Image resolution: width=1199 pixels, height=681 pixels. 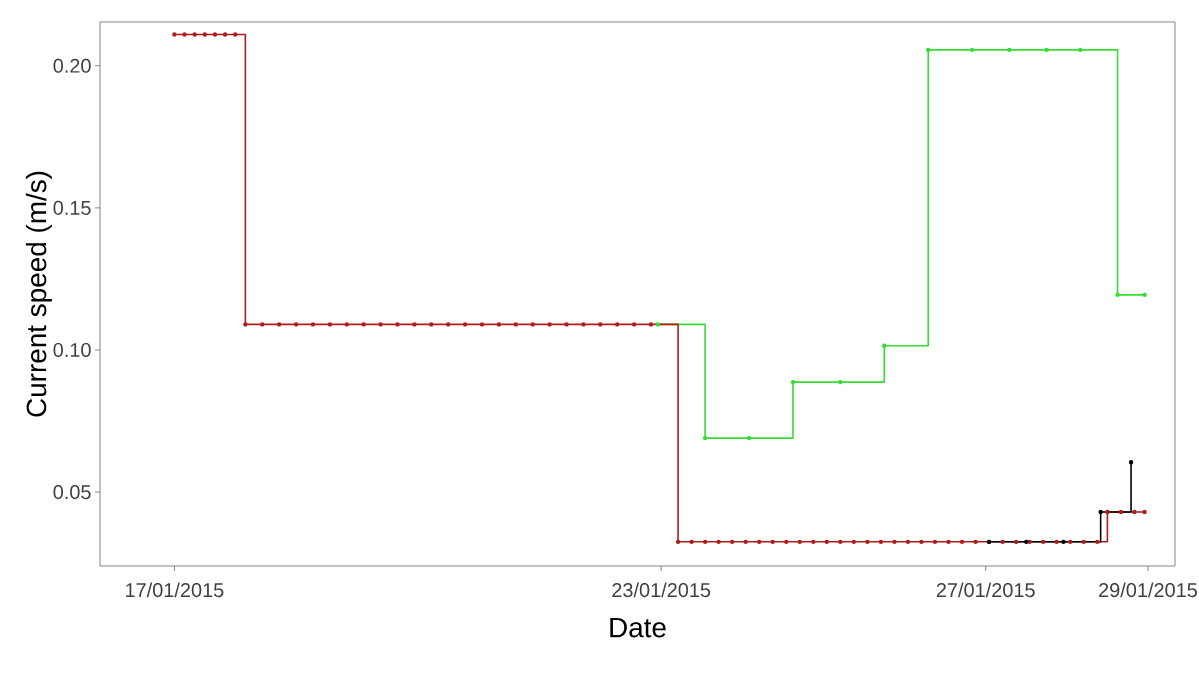 I want to click on x-tick-label: 23/01/2015, so click(x=661, y=590).